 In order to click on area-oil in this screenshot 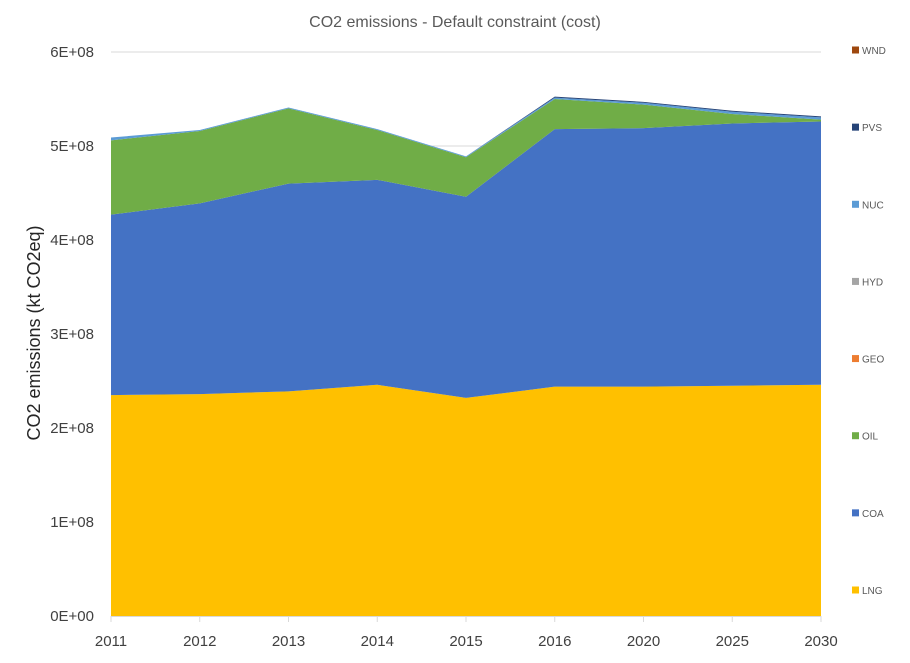, I will do `click(466, 157)`.